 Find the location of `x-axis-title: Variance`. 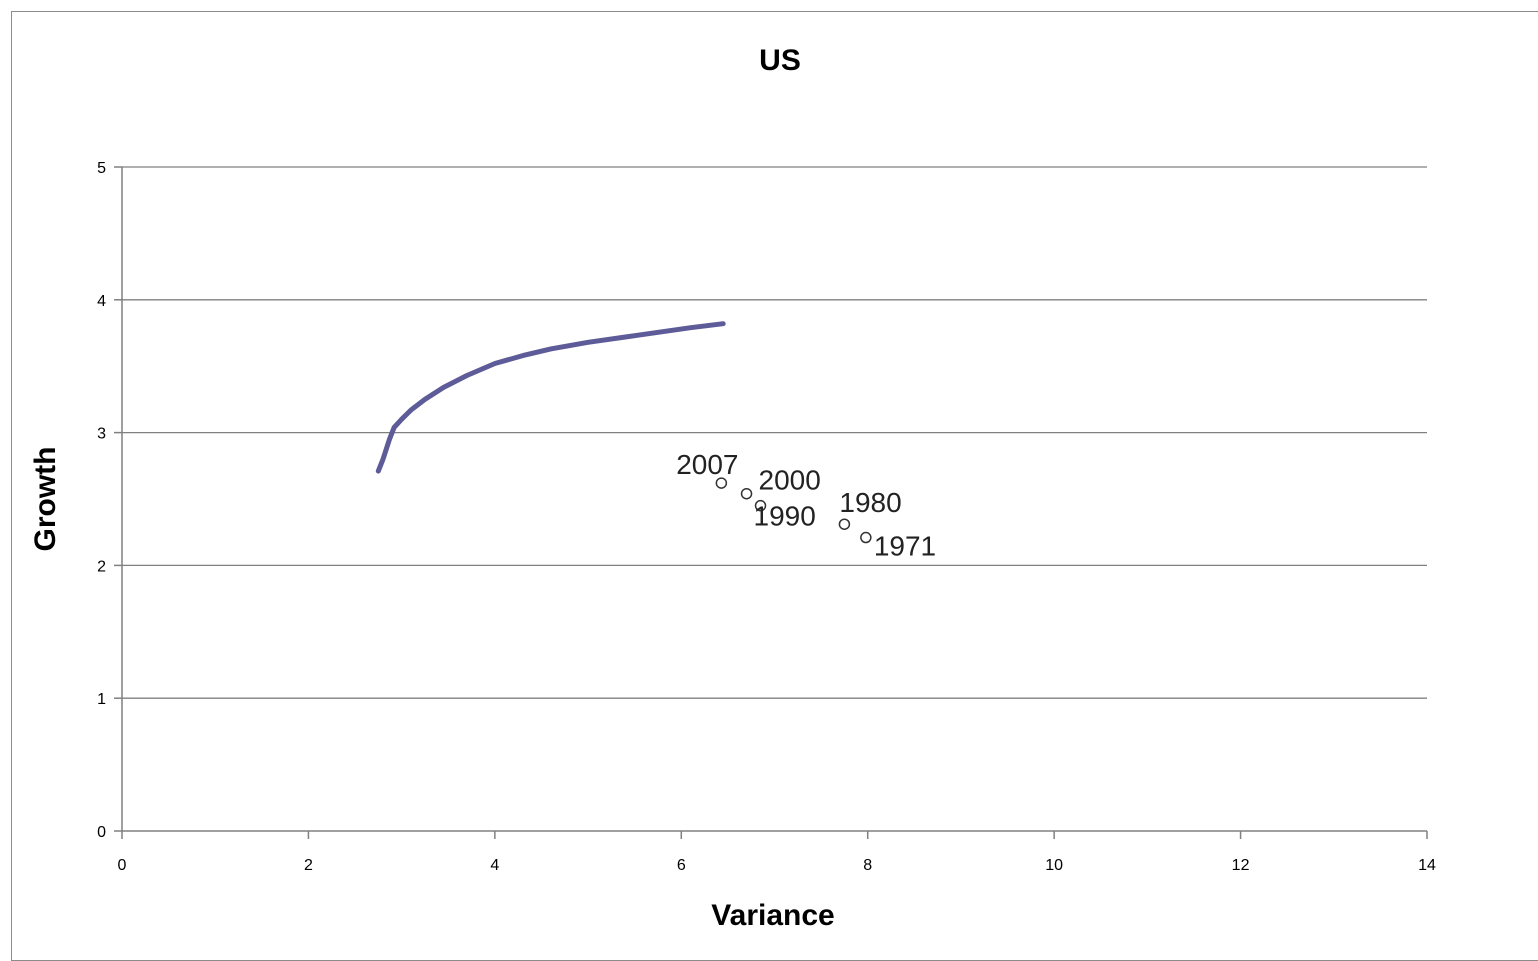

x-axis-title: Variance is located at coordinates (772, 915).